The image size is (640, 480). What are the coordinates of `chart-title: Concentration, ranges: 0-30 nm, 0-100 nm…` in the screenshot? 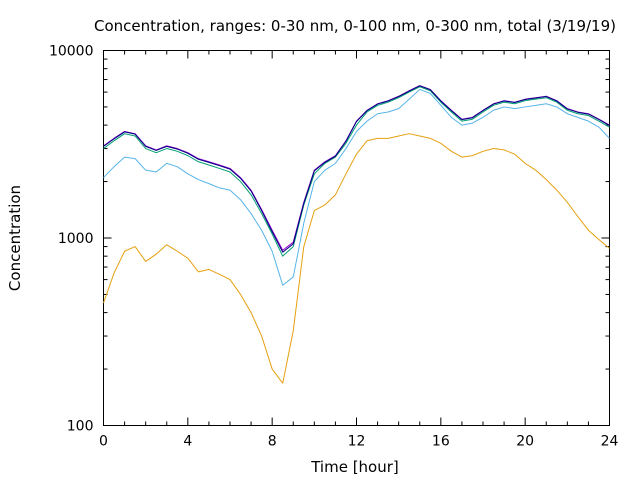 It's located at (355, 26).